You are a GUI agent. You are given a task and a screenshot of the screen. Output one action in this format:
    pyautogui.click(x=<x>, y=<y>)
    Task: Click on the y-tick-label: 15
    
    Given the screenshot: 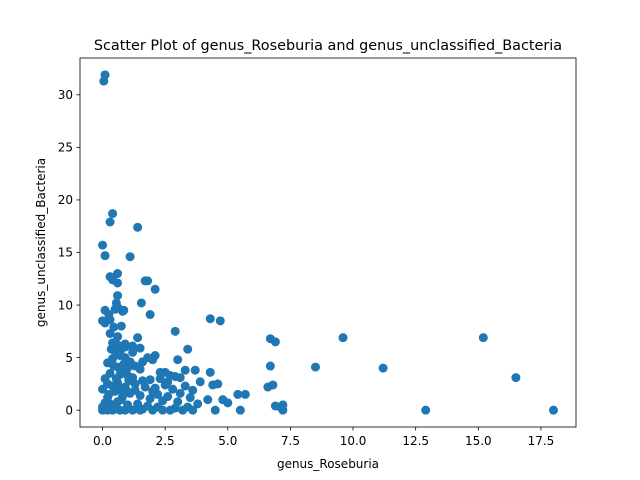 What is the action you would take?
    pyautogui.click(x=65, y=253)
    